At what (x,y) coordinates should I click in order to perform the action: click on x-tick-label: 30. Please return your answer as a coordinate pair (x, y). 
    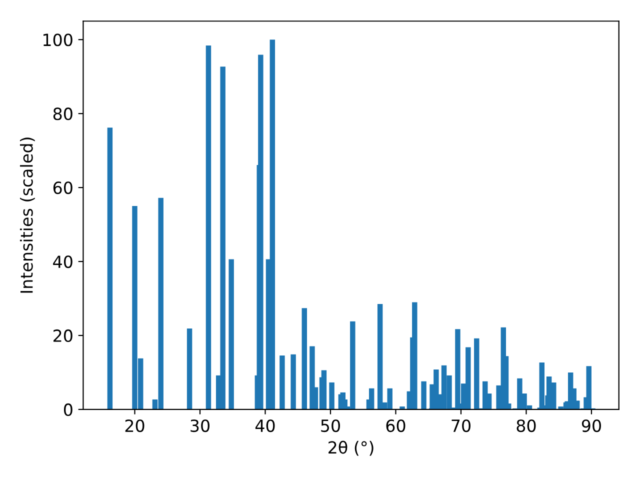
    Looking at the image, I should click on (200, 425).